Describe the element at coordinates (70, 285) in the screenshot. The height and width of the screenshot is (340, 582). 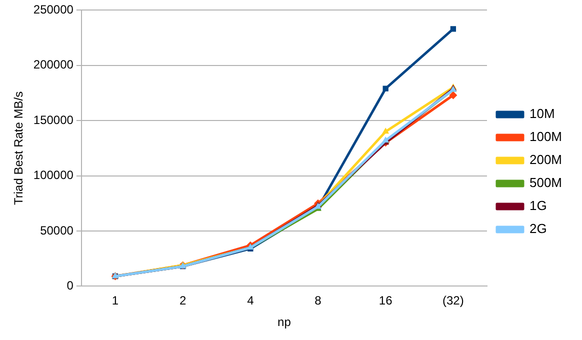
I see `y-tick-label: 0` at that location.